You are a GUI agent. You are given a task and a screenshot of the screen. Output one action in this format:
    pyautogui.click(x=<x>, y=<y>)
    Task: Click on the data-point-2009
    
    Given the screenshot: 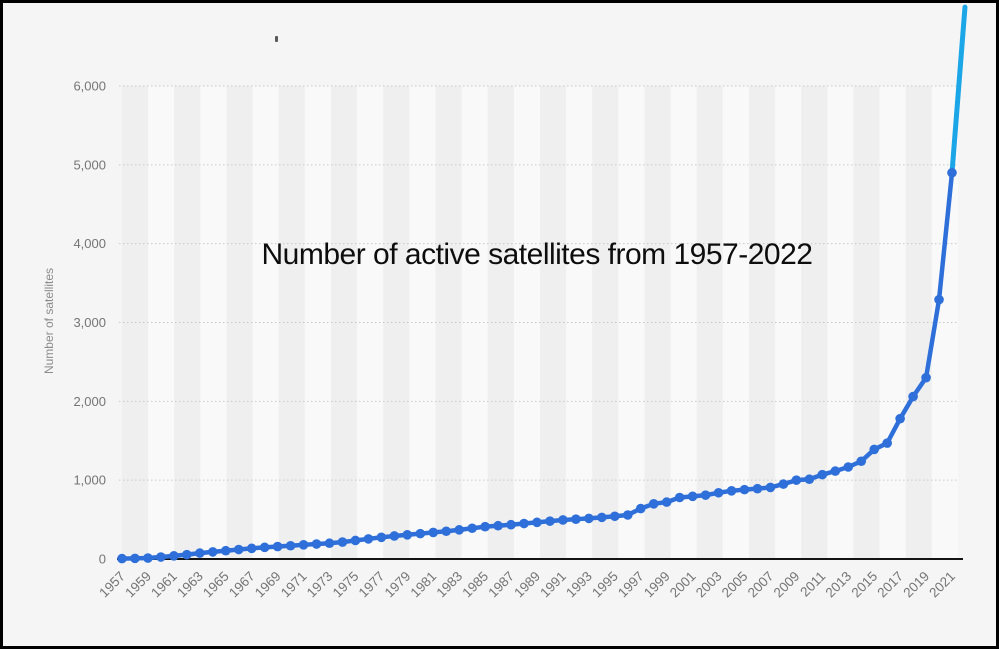 What is the action you would take?
    pyautogui.click(x=796, y=480)
    